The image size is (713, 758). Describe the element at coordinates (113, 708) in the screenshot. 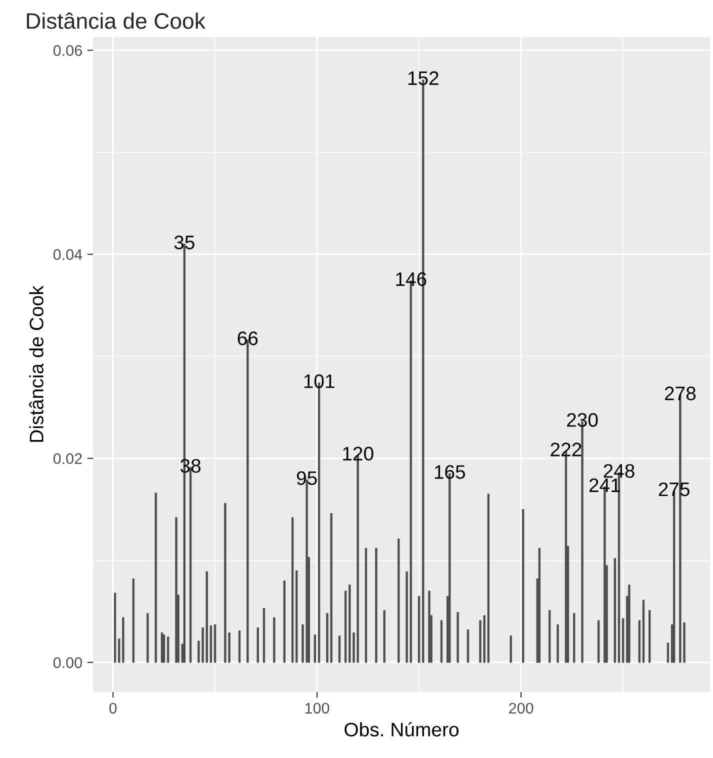

I see `x-tick-label: 0` at that location.